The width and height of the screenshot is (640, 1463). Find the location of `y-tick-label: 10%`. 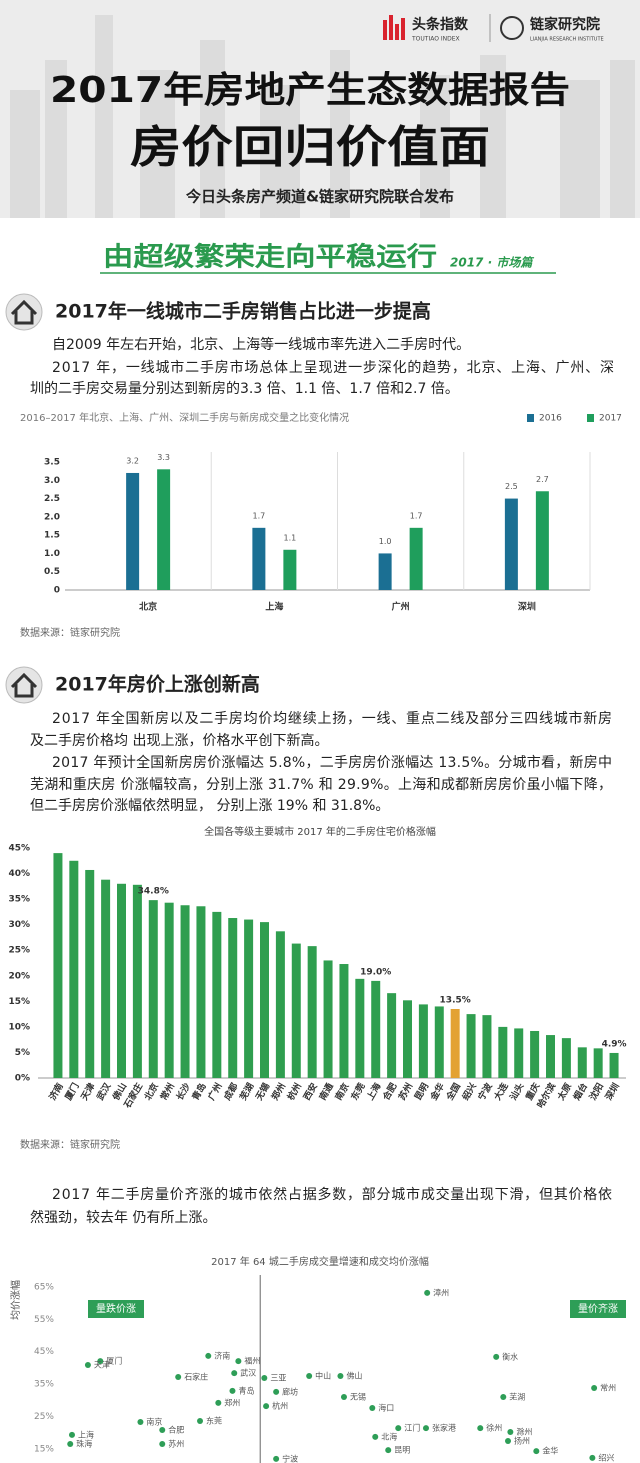

y-tick-label: 10% is located at coordinates (19, 1027).